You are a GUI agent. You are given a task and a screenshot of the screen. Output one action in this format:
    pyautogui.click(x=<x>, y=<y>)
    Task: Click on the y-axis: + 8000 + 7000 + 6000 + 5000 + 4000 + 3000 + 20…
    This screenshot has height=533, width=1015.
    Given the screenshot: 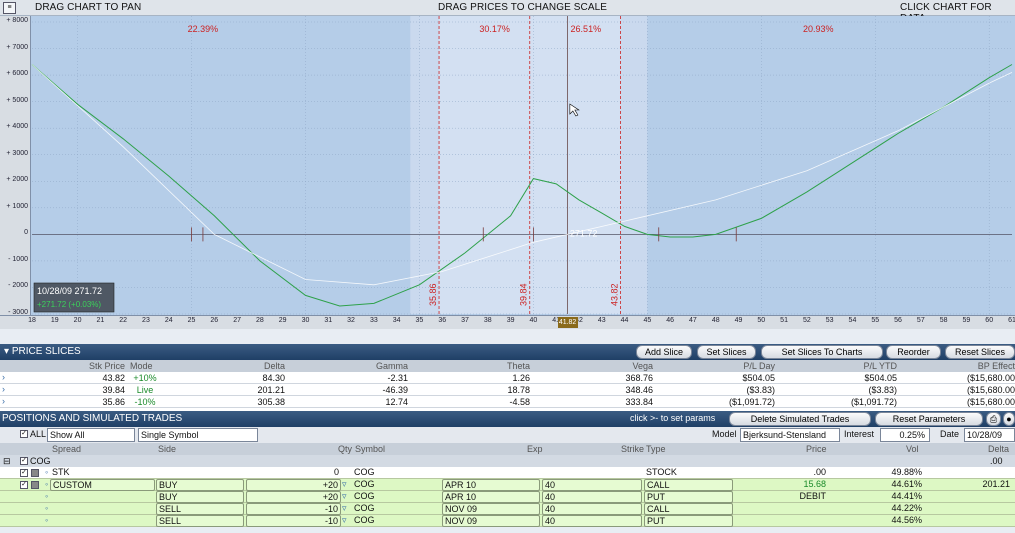 What is the action you would take?
    pyautogui.click(x=15, y=172)
    